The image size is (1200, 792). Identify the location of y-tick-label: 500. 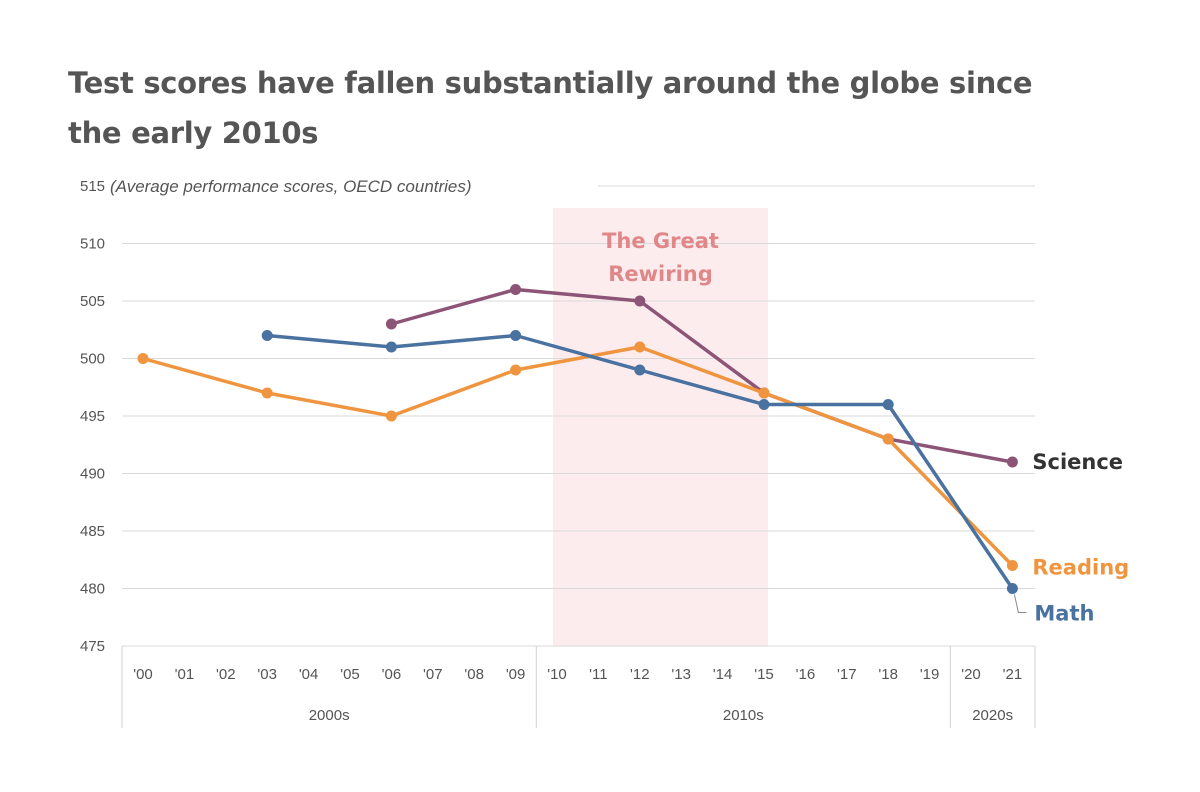
(92, 359).